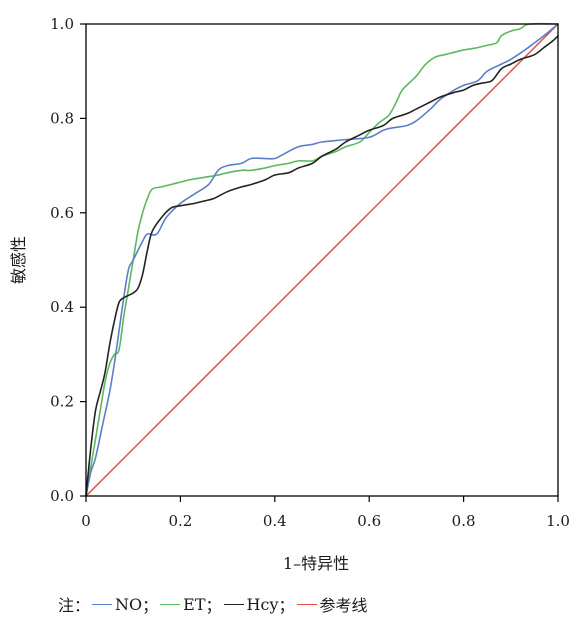  Describe the element at coordinates (62, 307) in the screenshot. I see `y-tick-label: 0.4` at that location.